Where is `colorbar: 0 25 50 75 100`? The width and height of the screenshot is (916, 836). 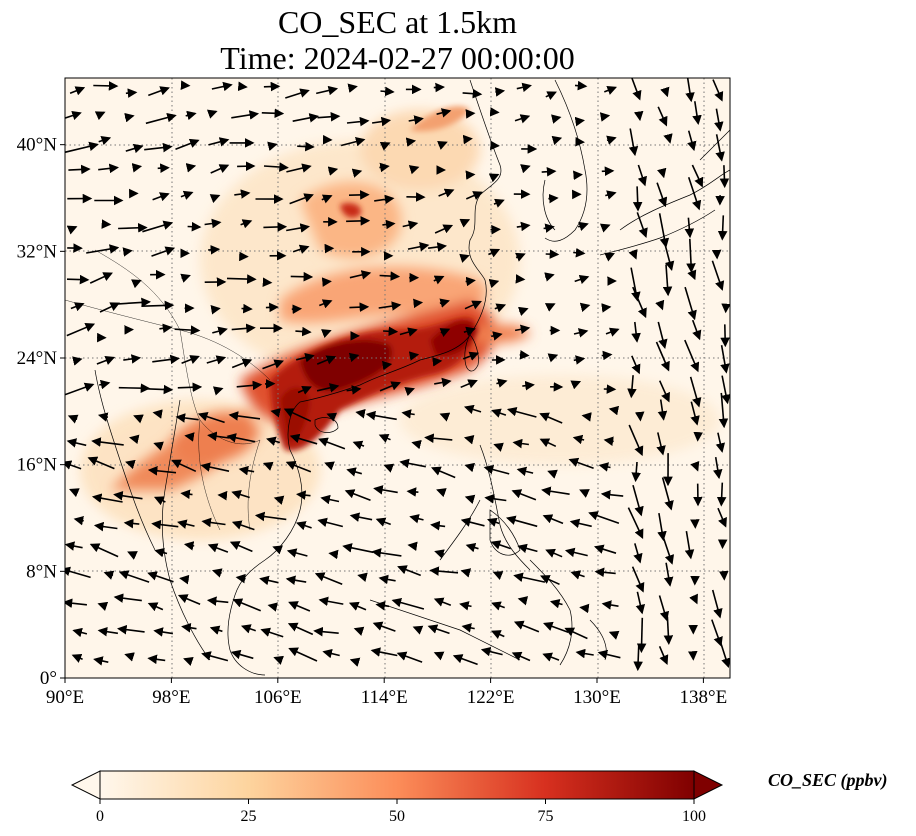
colorbar: 0 25 50 75 100 is located at coordinates (397, 797).